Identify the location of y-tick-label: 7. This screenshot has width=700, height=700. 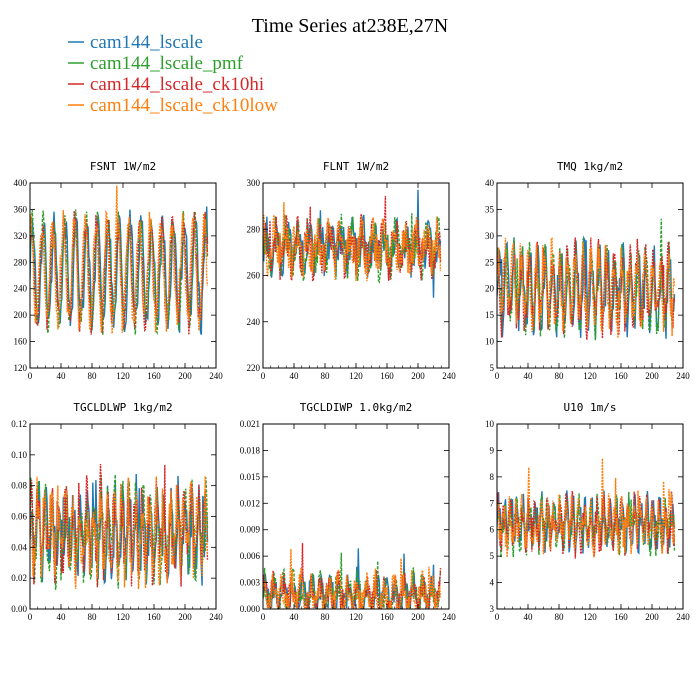
(492, 503).